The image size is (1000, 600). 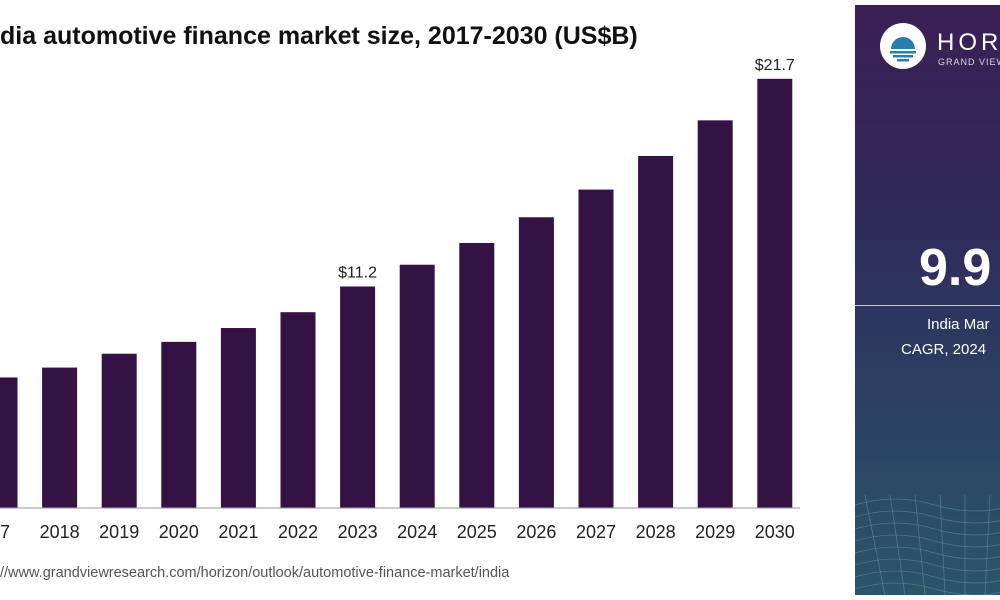 What do you see at coordinates (596, 532) in the screenshot?
I see `x-tick-label: 2027` at bounding box center [596, 532].